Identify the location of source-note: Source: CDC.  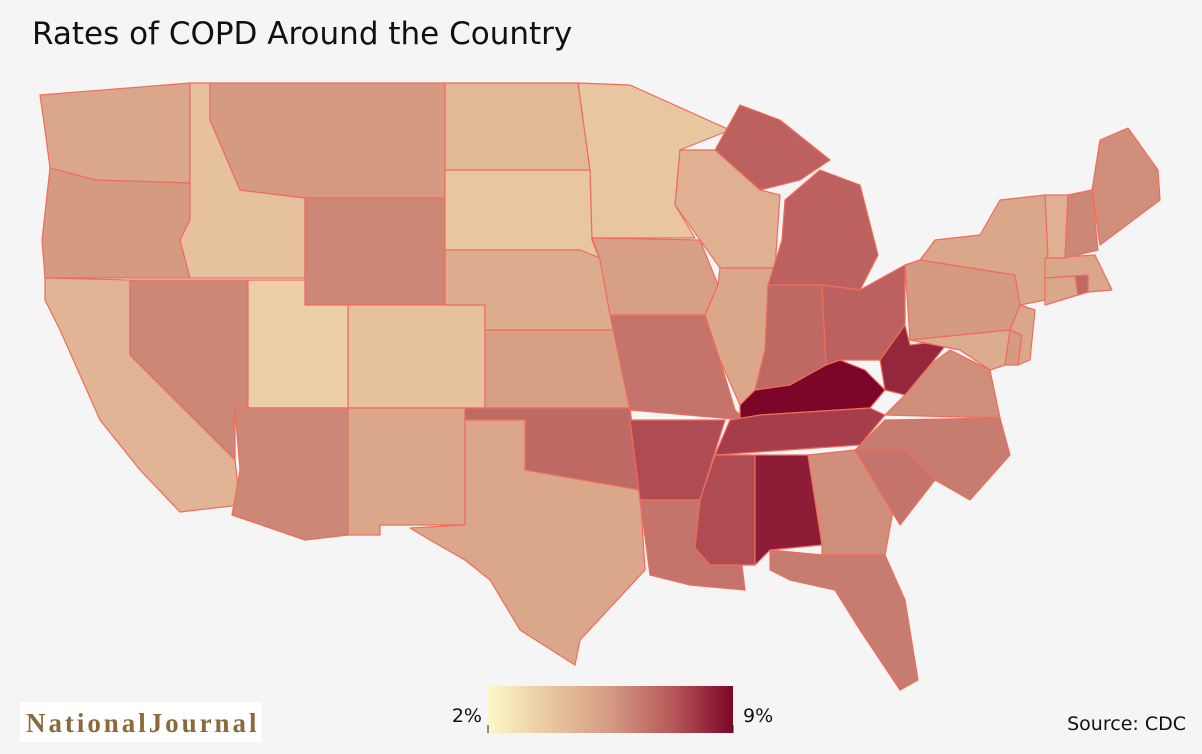
(1126, 724).